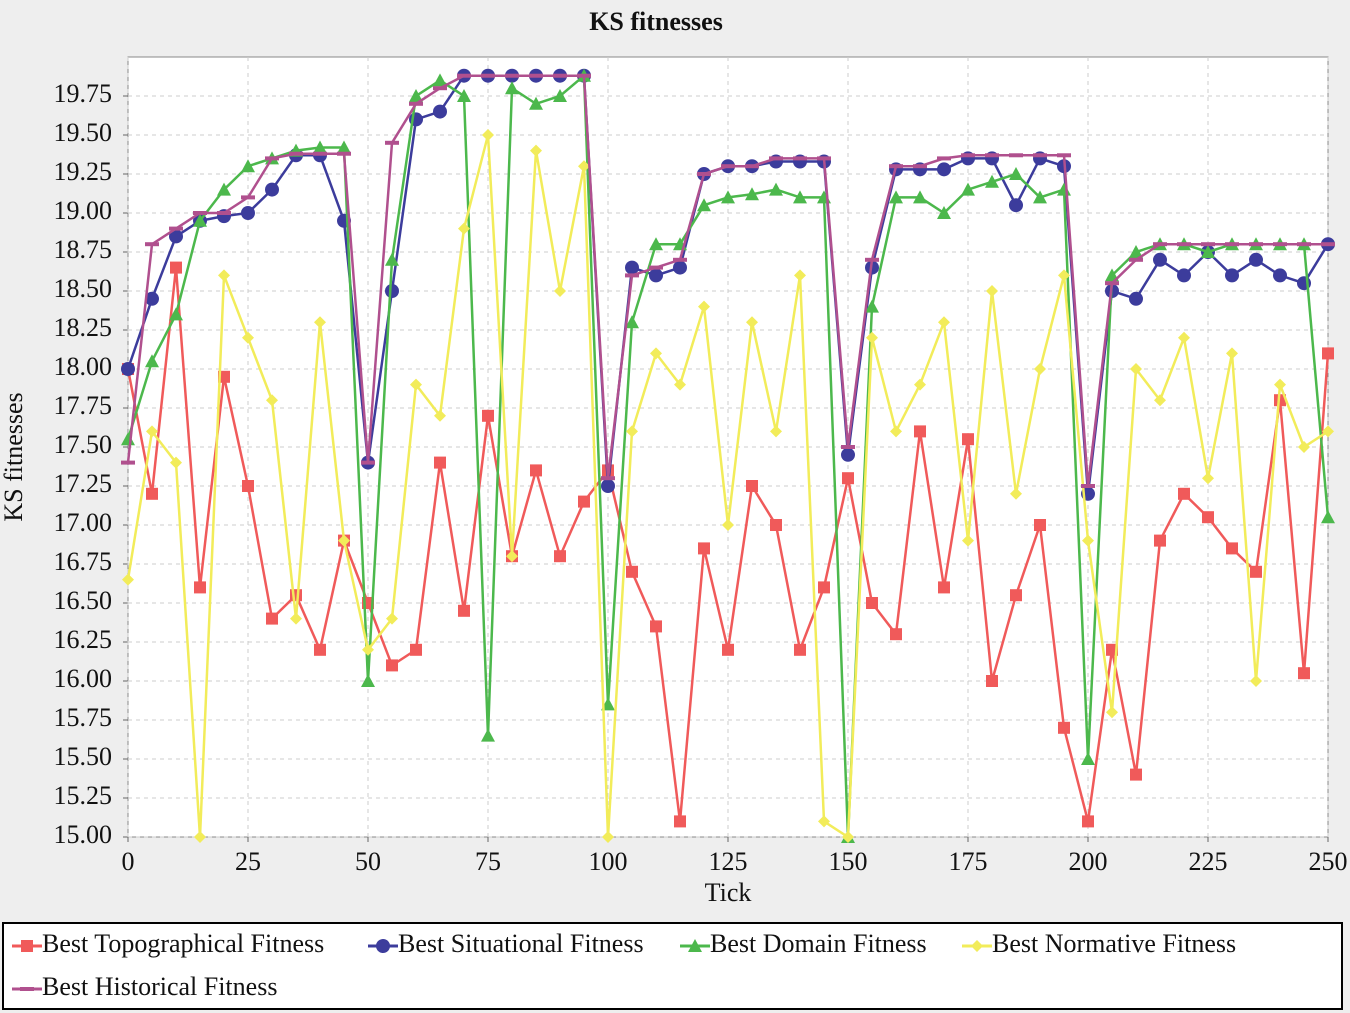  Describe the element at coordinates (14, 456) in the screenshot. I see `y-axis-label: KS fitnesses` at that location.